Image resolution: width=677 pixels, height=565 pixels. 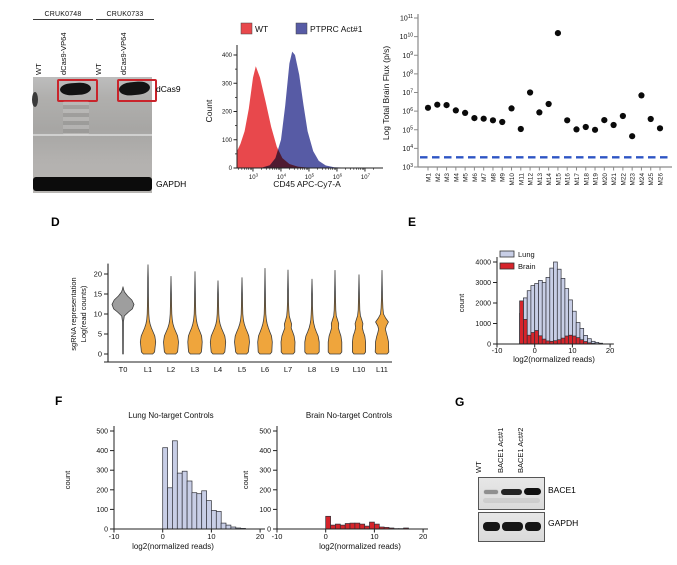 I want to click on svg-text: L4, so click(x=218, y=369).